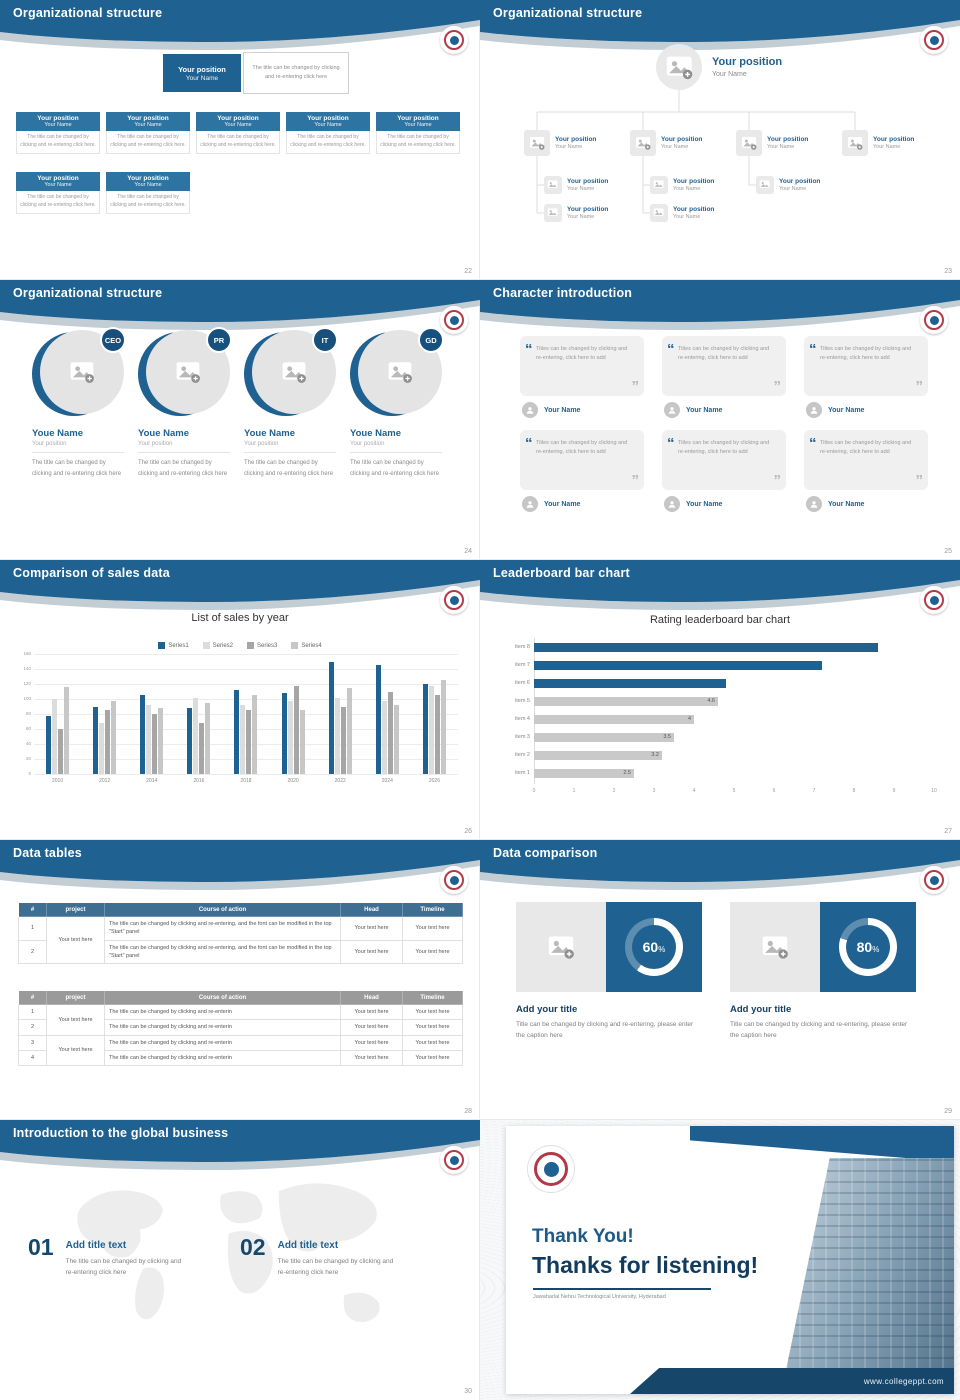 This screenshot has width=960, height=1400. Describe the element at coordinates (454, 40) in the screenshot. I see `logo-core` at that location.